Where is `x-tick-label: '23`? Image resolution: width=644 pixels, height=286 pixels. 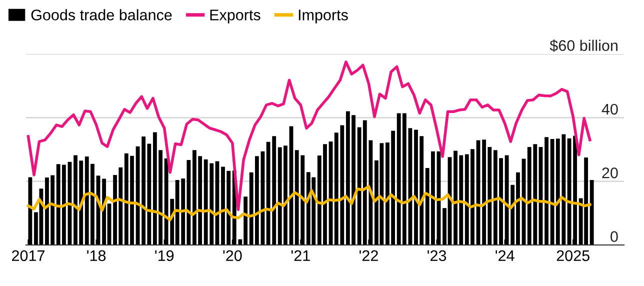
x-tick-label: '23 is located at coordinates (437, 256).